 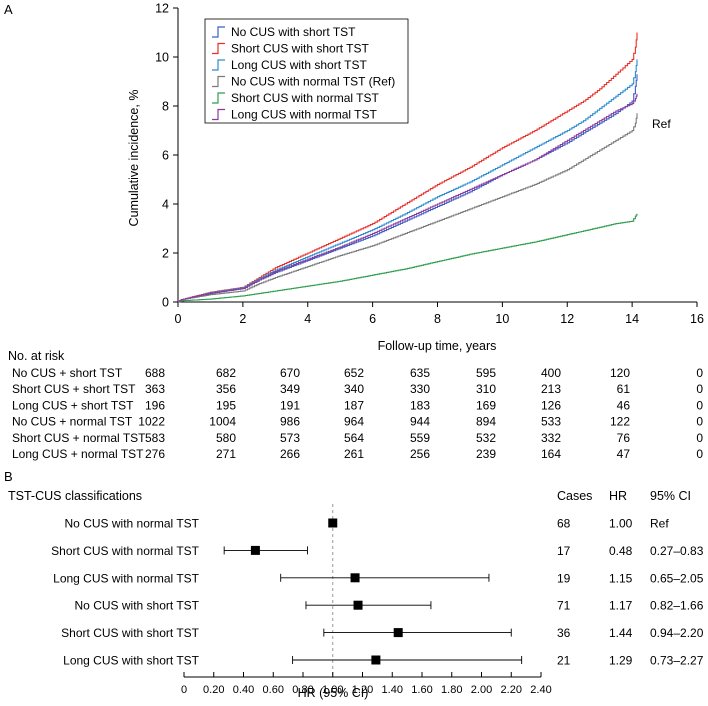 What do you see at coordinates (564, 551) in the screenshot?
I see `forest-cases-cell: 17` at bounding box center [564, 551].